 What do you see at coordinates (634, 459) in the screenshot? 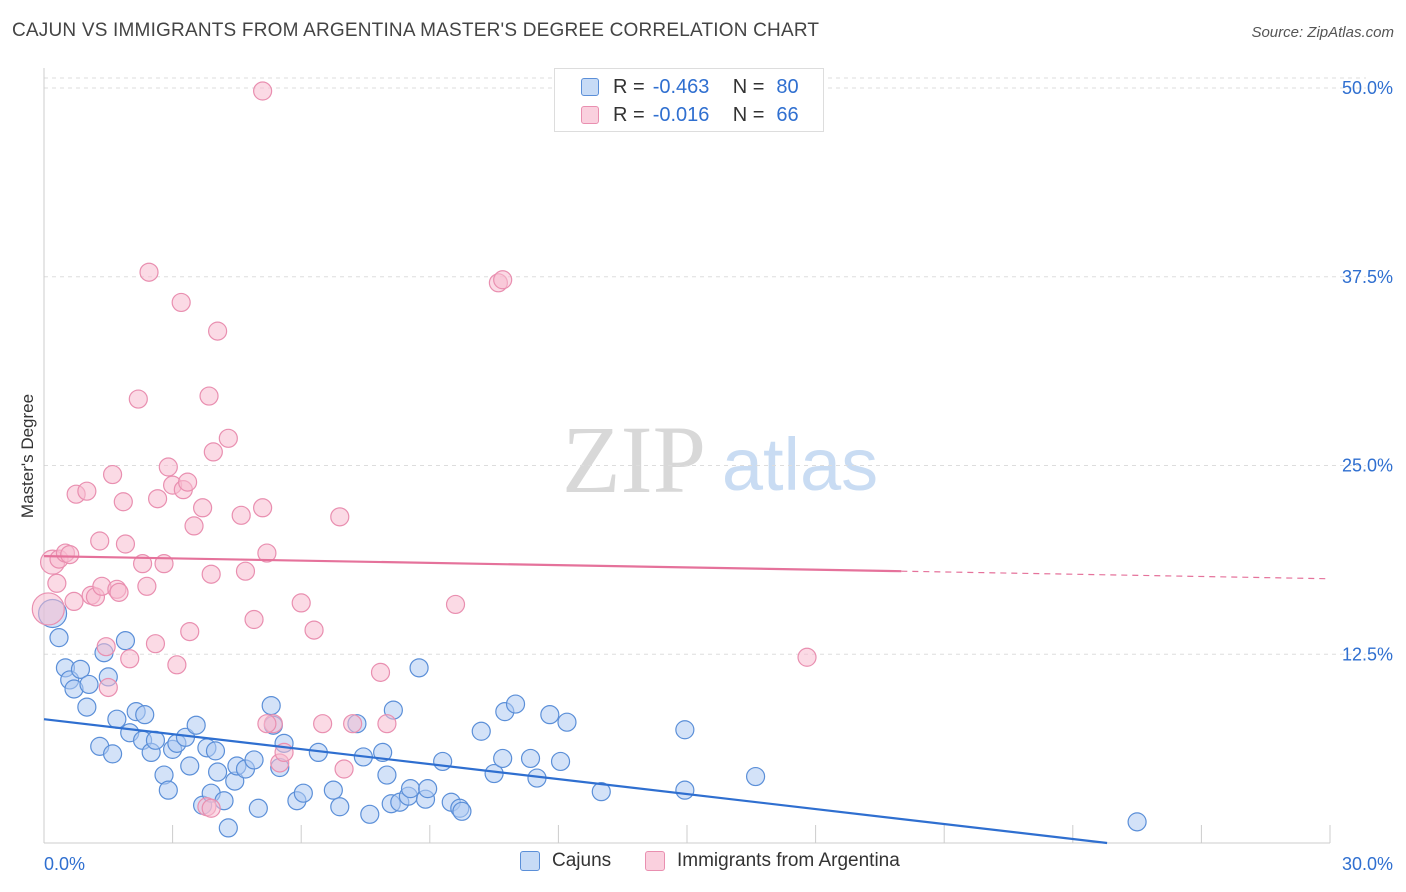
I see `watermark-zip: ZIP` at bounding box center [634, 459].